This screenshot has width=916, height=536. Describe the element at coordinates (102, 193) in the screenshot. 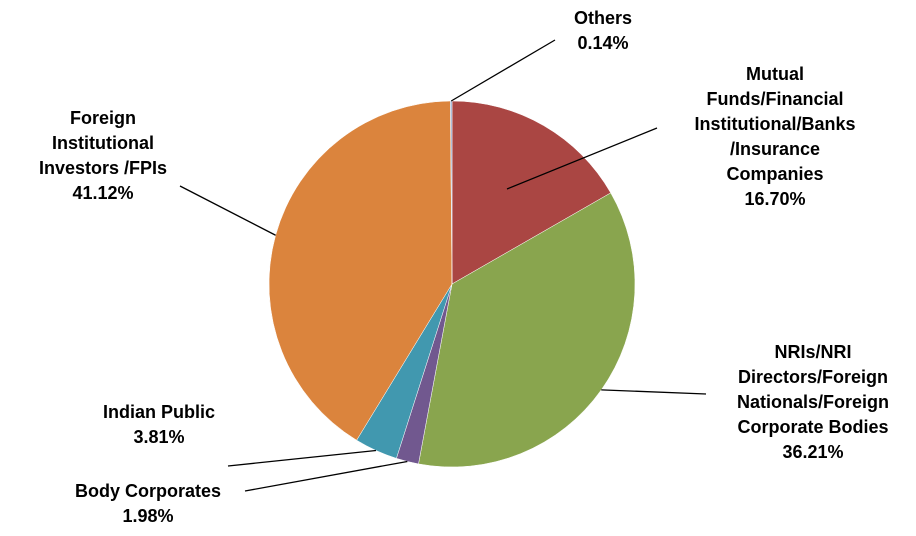

I see `slice-value-label: 41.12%` at that location.